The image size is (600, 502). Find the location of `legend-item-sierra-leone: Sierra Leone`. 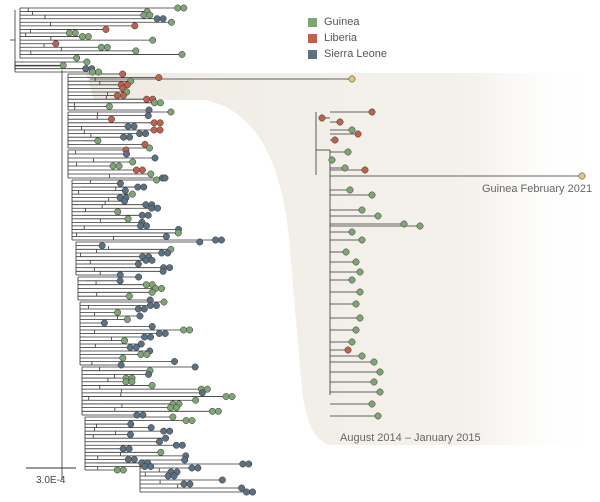

legend-item-sierra-leone: Sierra Leone is located at coordinates (347, 54).